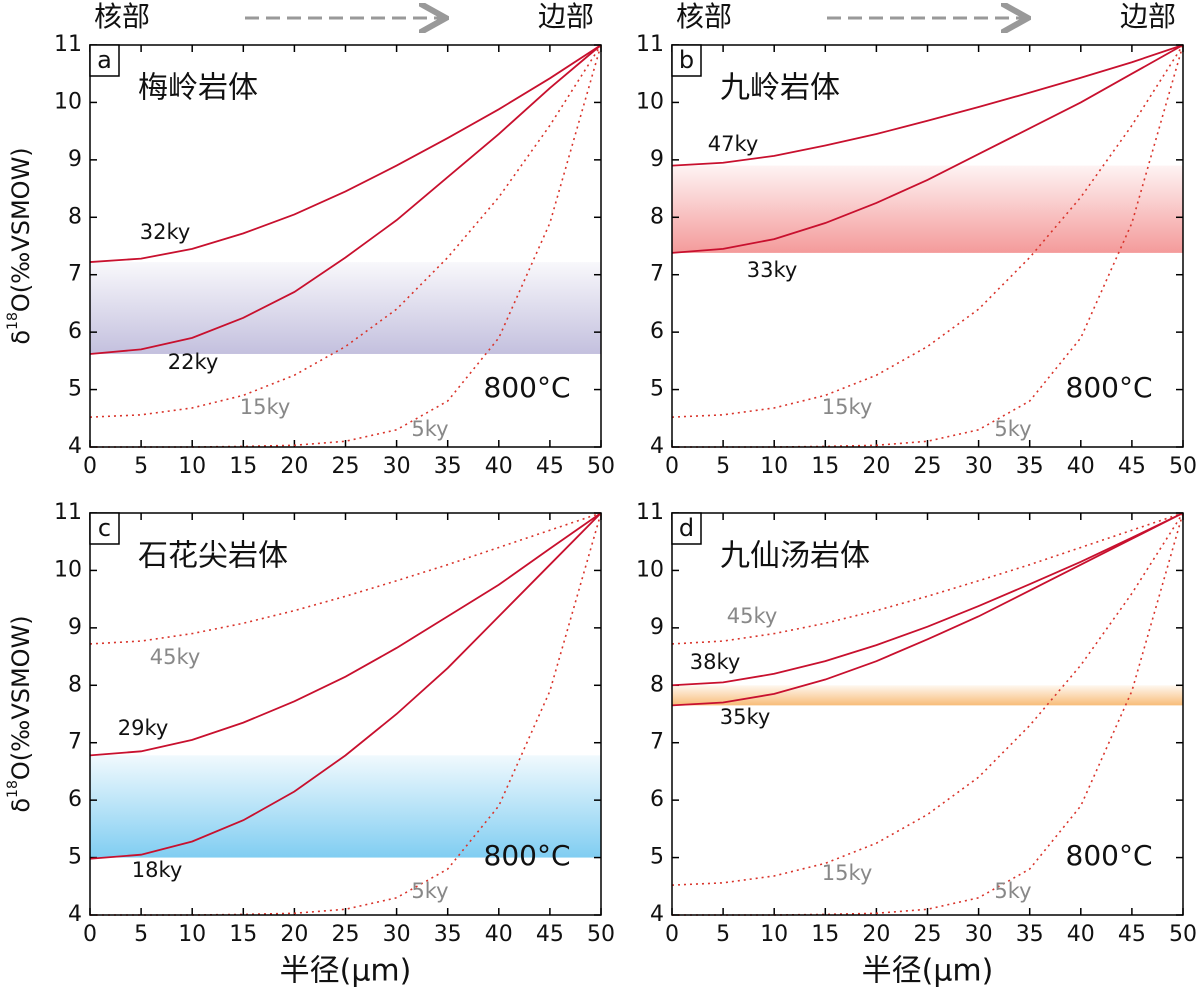 This screenshot has height=996, width=1201. I want to click on panel-letter: a, so click(104, 60).